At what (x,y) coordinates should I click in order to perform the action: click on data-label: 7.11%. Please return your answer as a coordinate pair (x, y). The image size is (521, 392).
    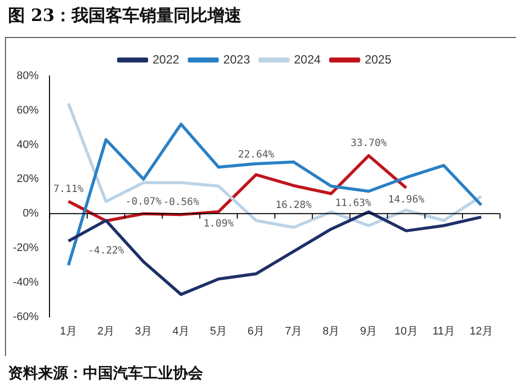
    Looking at the image, I should click on (68, 189).